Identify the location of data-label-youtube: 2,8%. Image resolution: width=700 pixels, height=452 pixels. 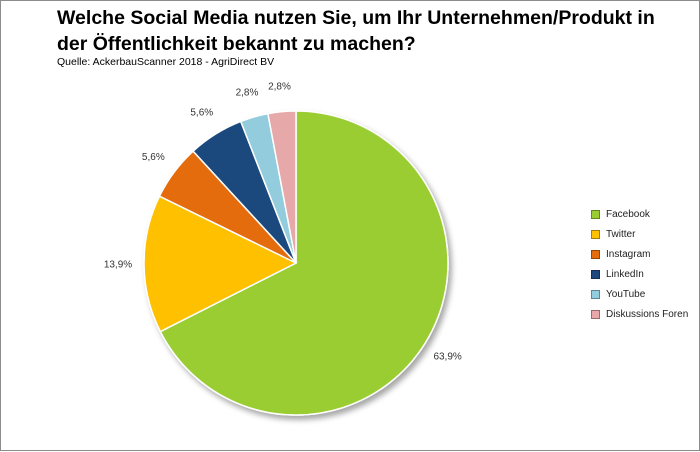
(247, 92).